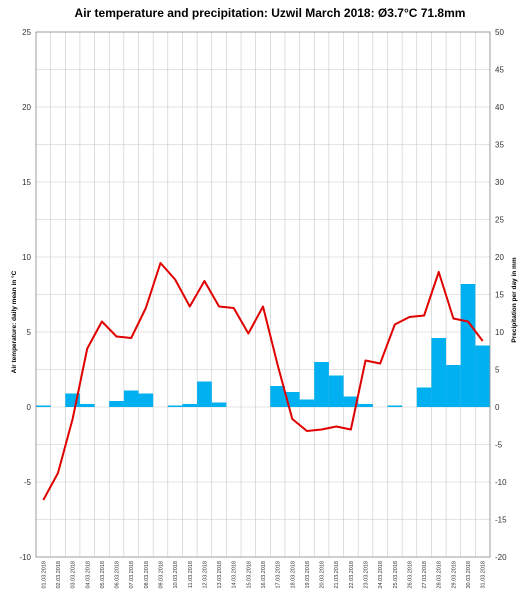  What do you see at coordinates (28, 482) in the screenshot?
I see `left-tick-label: -5` at bounding box center [28, 482].